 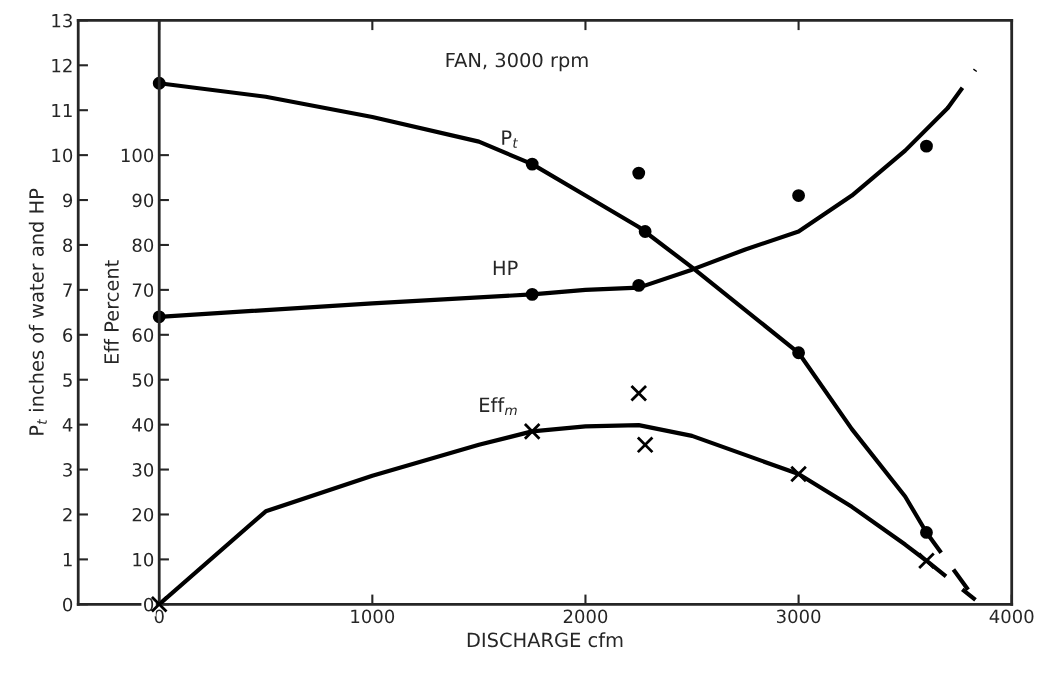 What do you see at coordinates (68, 200) in the screenshot?
I see `y-tick-label: 9` at bounding box center [68, 200].